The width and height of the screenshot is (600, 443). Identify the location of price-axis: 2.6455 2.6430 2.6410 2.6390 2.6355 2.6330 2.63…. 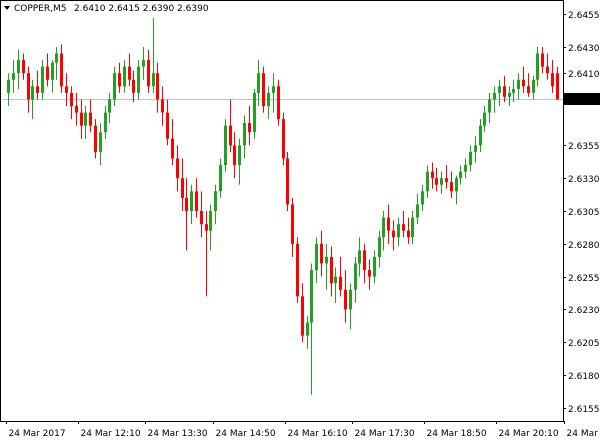
(581, 213).